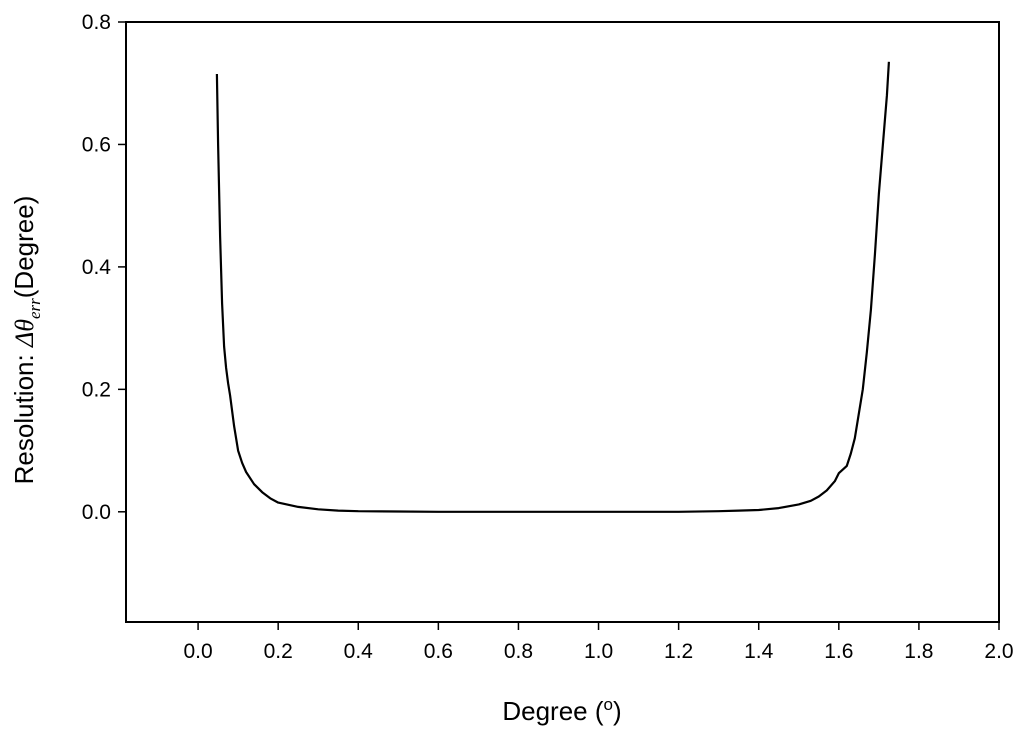  Describe the element at coordinates (552, 711) in the screenshot. I see `x-axis-title-main: Degree (` at that location.